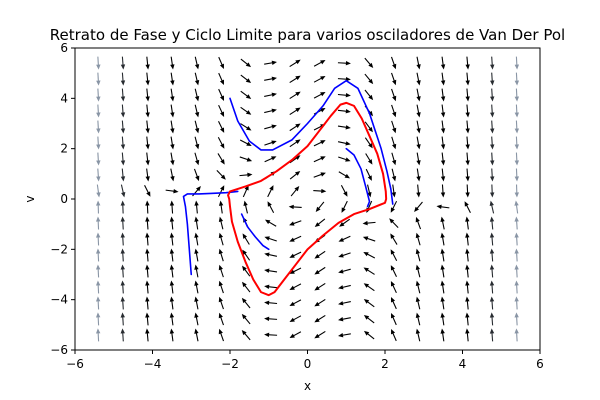  I want to click on limit-cycle-line, so click(307, 199).